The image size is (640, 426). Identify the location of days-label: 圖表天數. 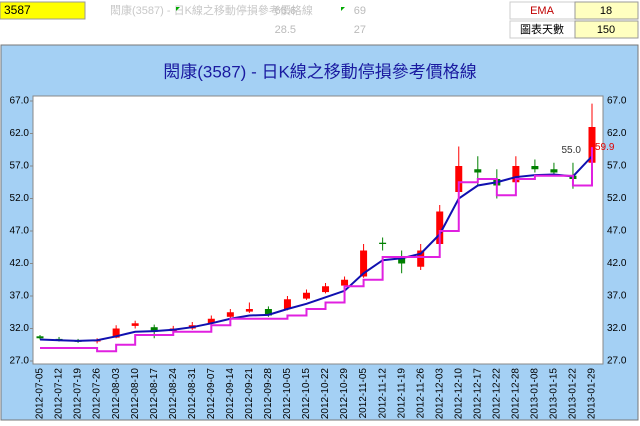
(542, 29).